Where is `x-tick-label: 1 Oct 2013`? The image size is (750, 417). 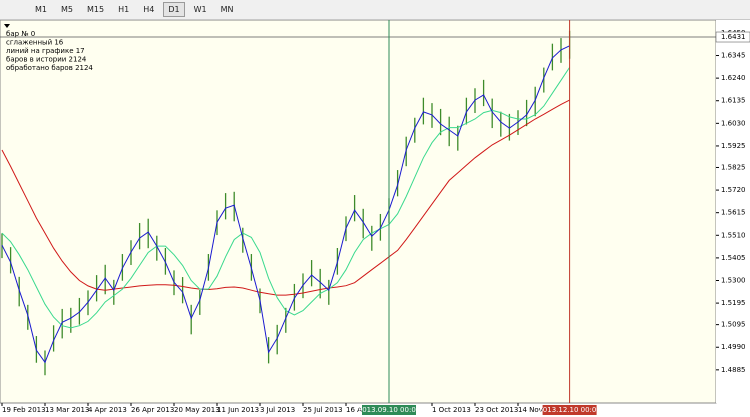 x-tick-label: 1 Oct 2013 is located at coordinates (451, 410).